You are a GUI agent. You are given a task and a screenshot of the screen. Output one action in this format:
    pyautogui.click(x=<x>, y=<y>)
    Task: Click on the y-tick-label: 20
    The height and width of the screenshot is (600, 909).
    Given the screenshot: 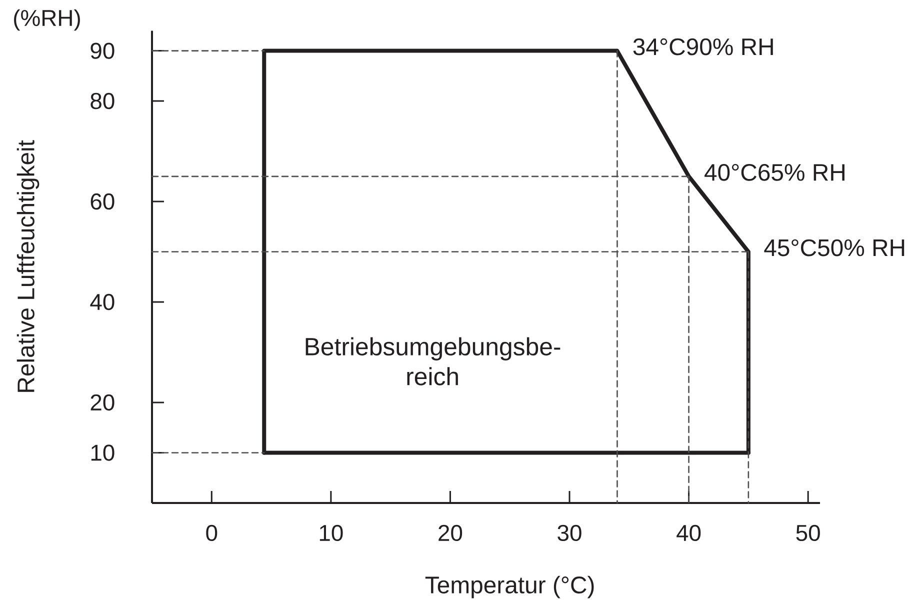 What is the action you would take?
    pyautogui.click(x=102, y=402)
    